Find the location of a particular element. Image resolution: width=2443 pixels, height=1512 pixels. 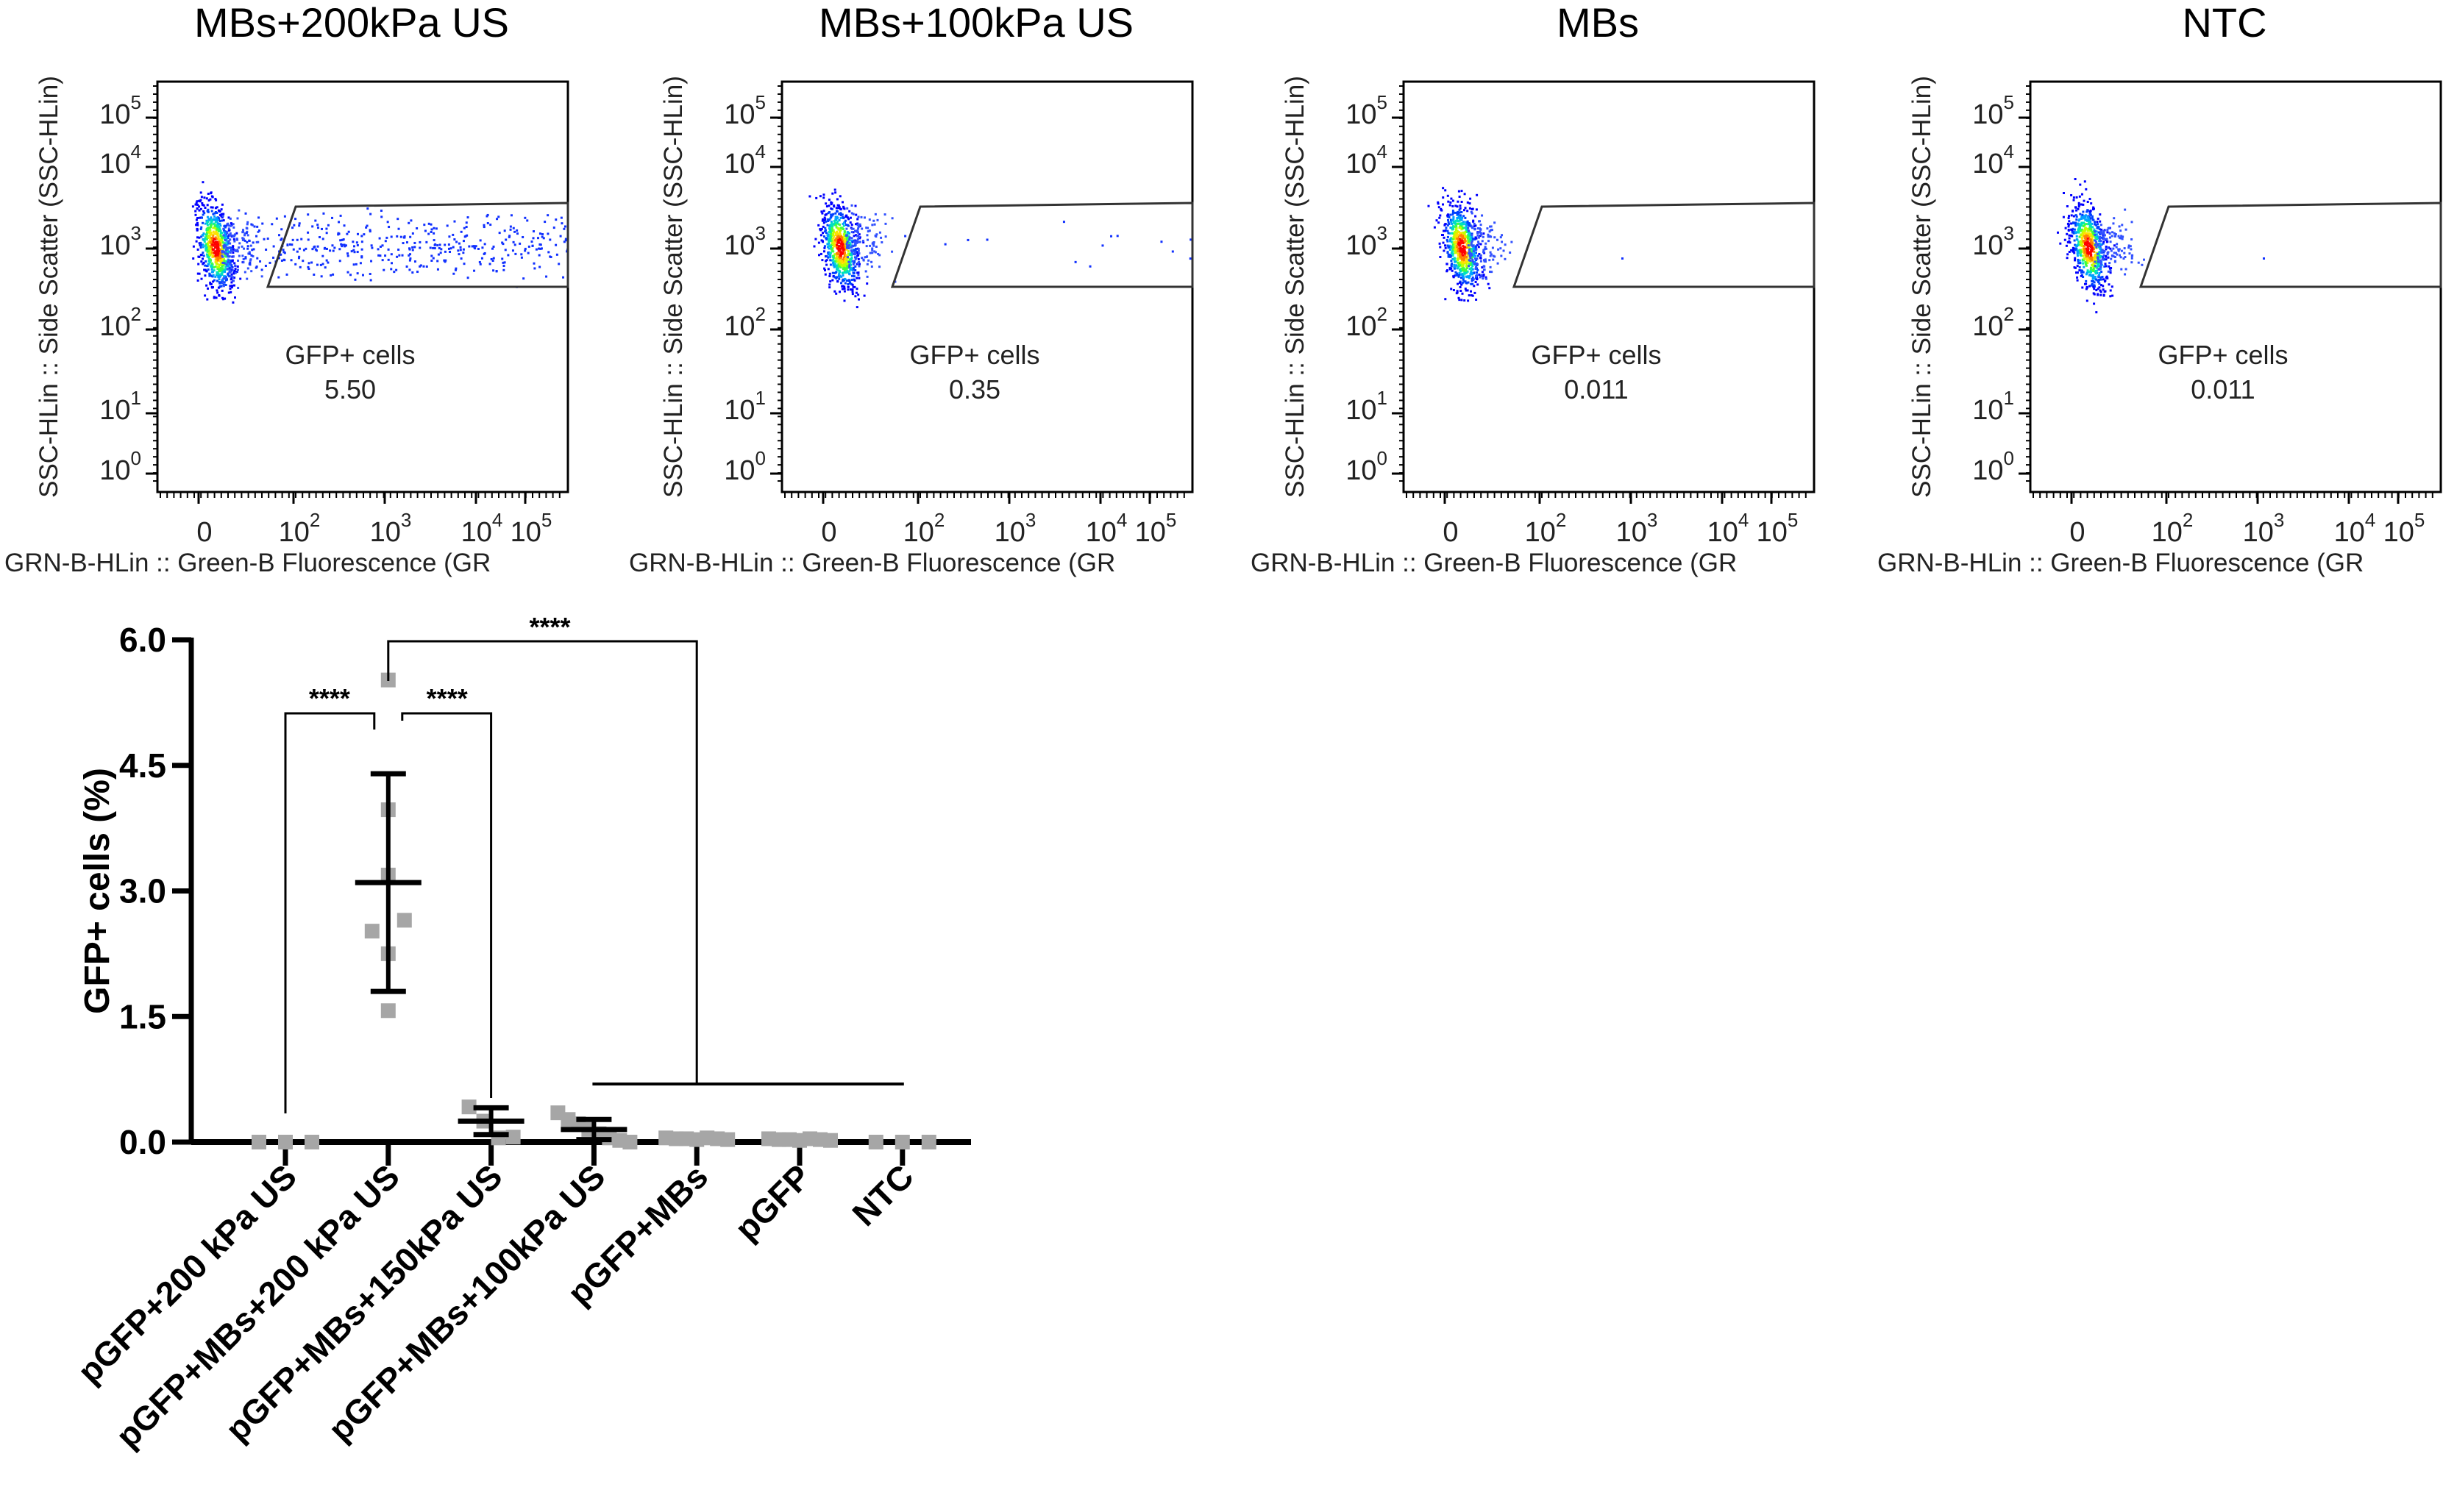

y-tick-label: 100 is located at coordinates (1366, 467).